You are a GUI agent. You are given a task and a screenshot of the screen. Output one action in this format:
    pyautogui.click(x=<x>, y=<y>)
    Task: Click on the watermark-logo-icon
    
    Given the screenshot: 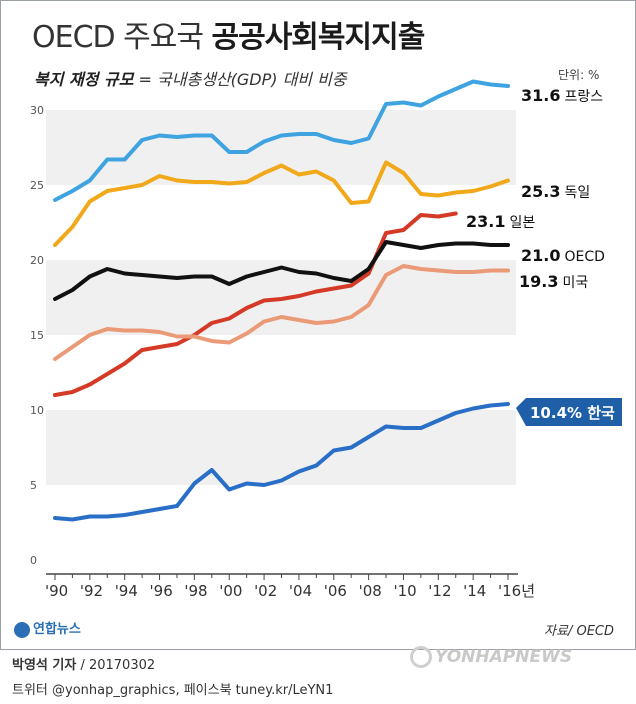 What is the action you would take?
    pyautogui.click(x=421, y=657)
    